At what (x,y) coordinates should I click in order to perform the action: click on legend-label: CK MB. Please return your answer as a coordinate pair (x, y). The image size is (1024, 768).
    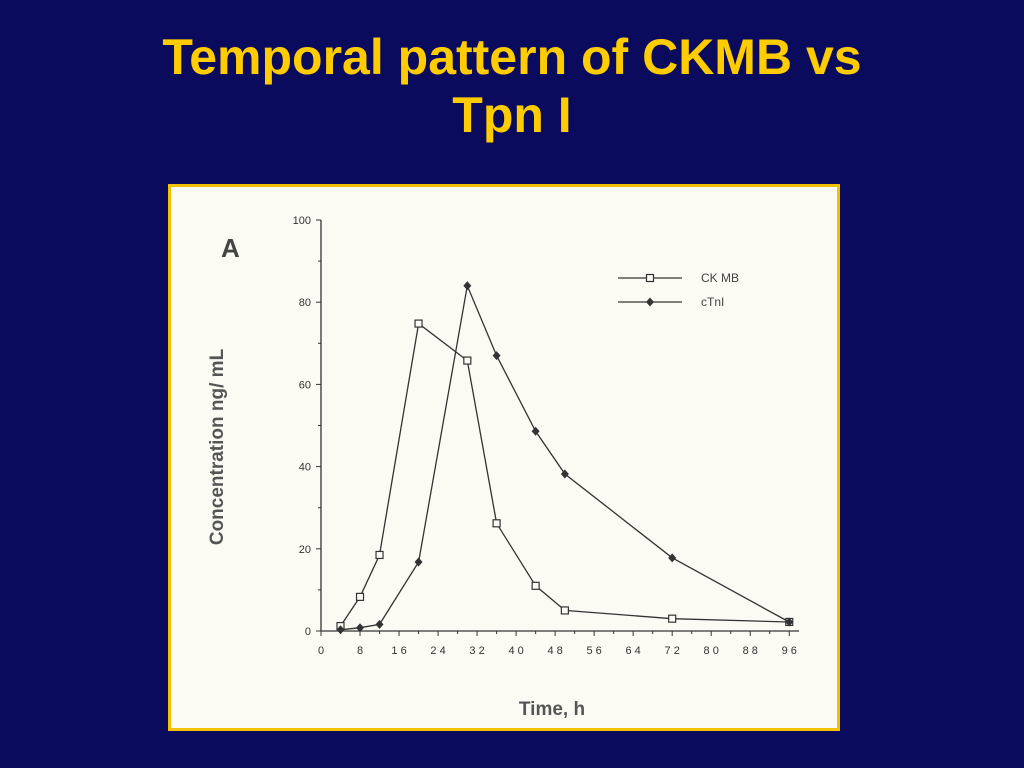
    Looking at the image, I should click on (720, 278).